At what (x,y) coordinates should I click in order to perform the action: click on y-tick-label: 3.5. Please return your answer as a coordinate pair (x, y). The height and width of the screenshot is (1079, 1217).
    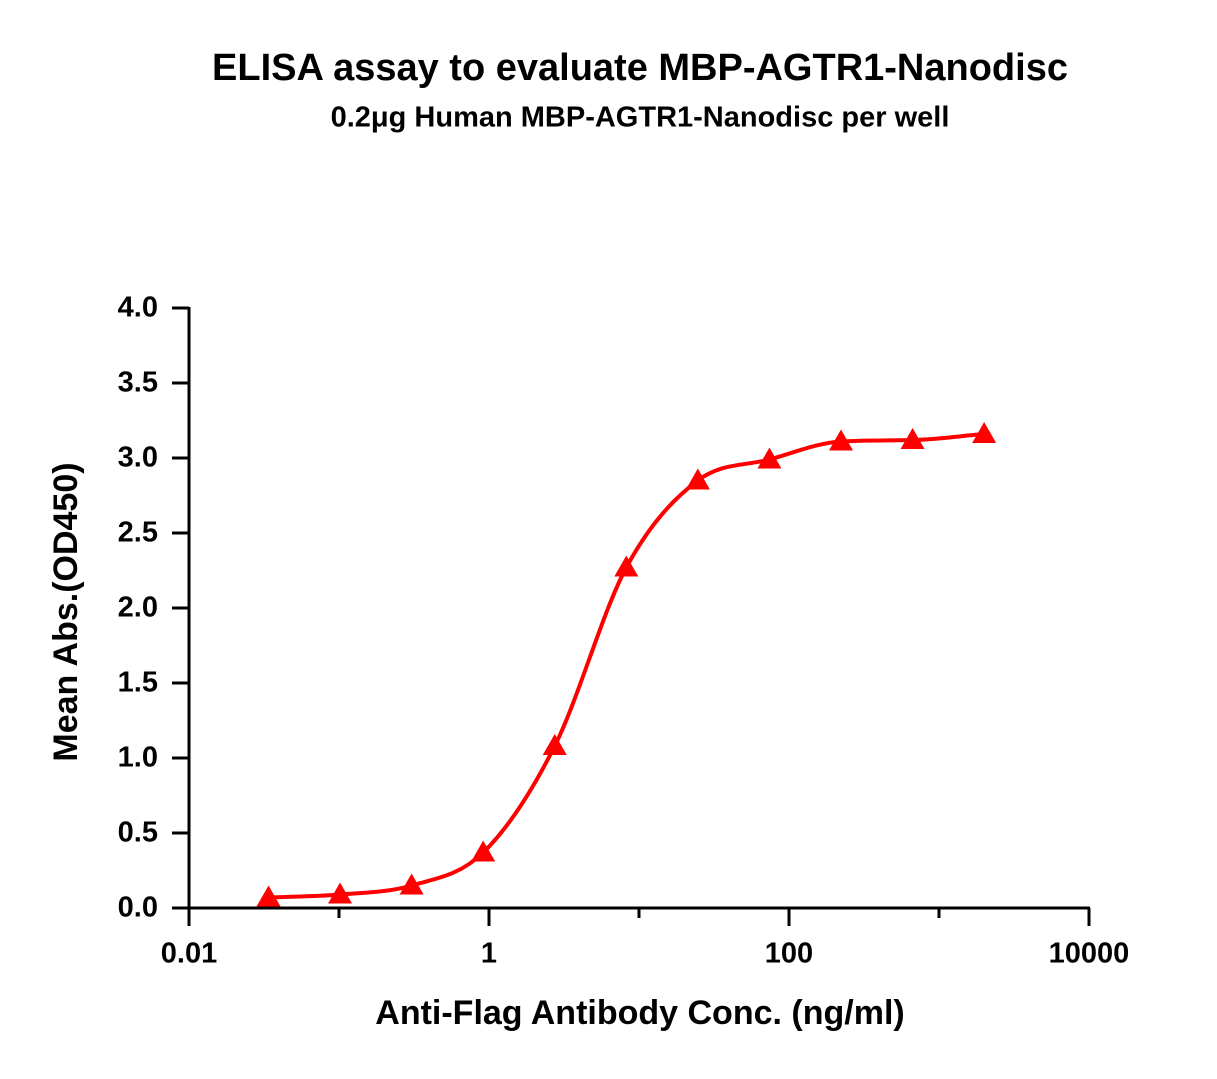
    Looking at the image, I should click on (138, 383).